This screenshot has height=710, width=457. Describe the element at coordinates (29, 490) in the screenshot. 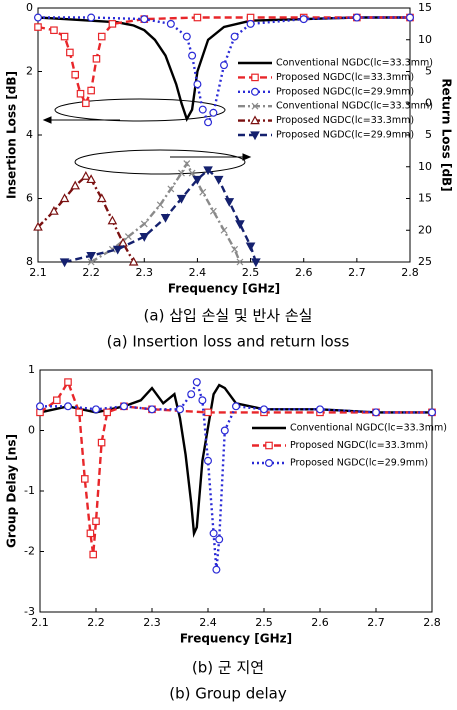

I see `y-tick-label: -1` at that location.